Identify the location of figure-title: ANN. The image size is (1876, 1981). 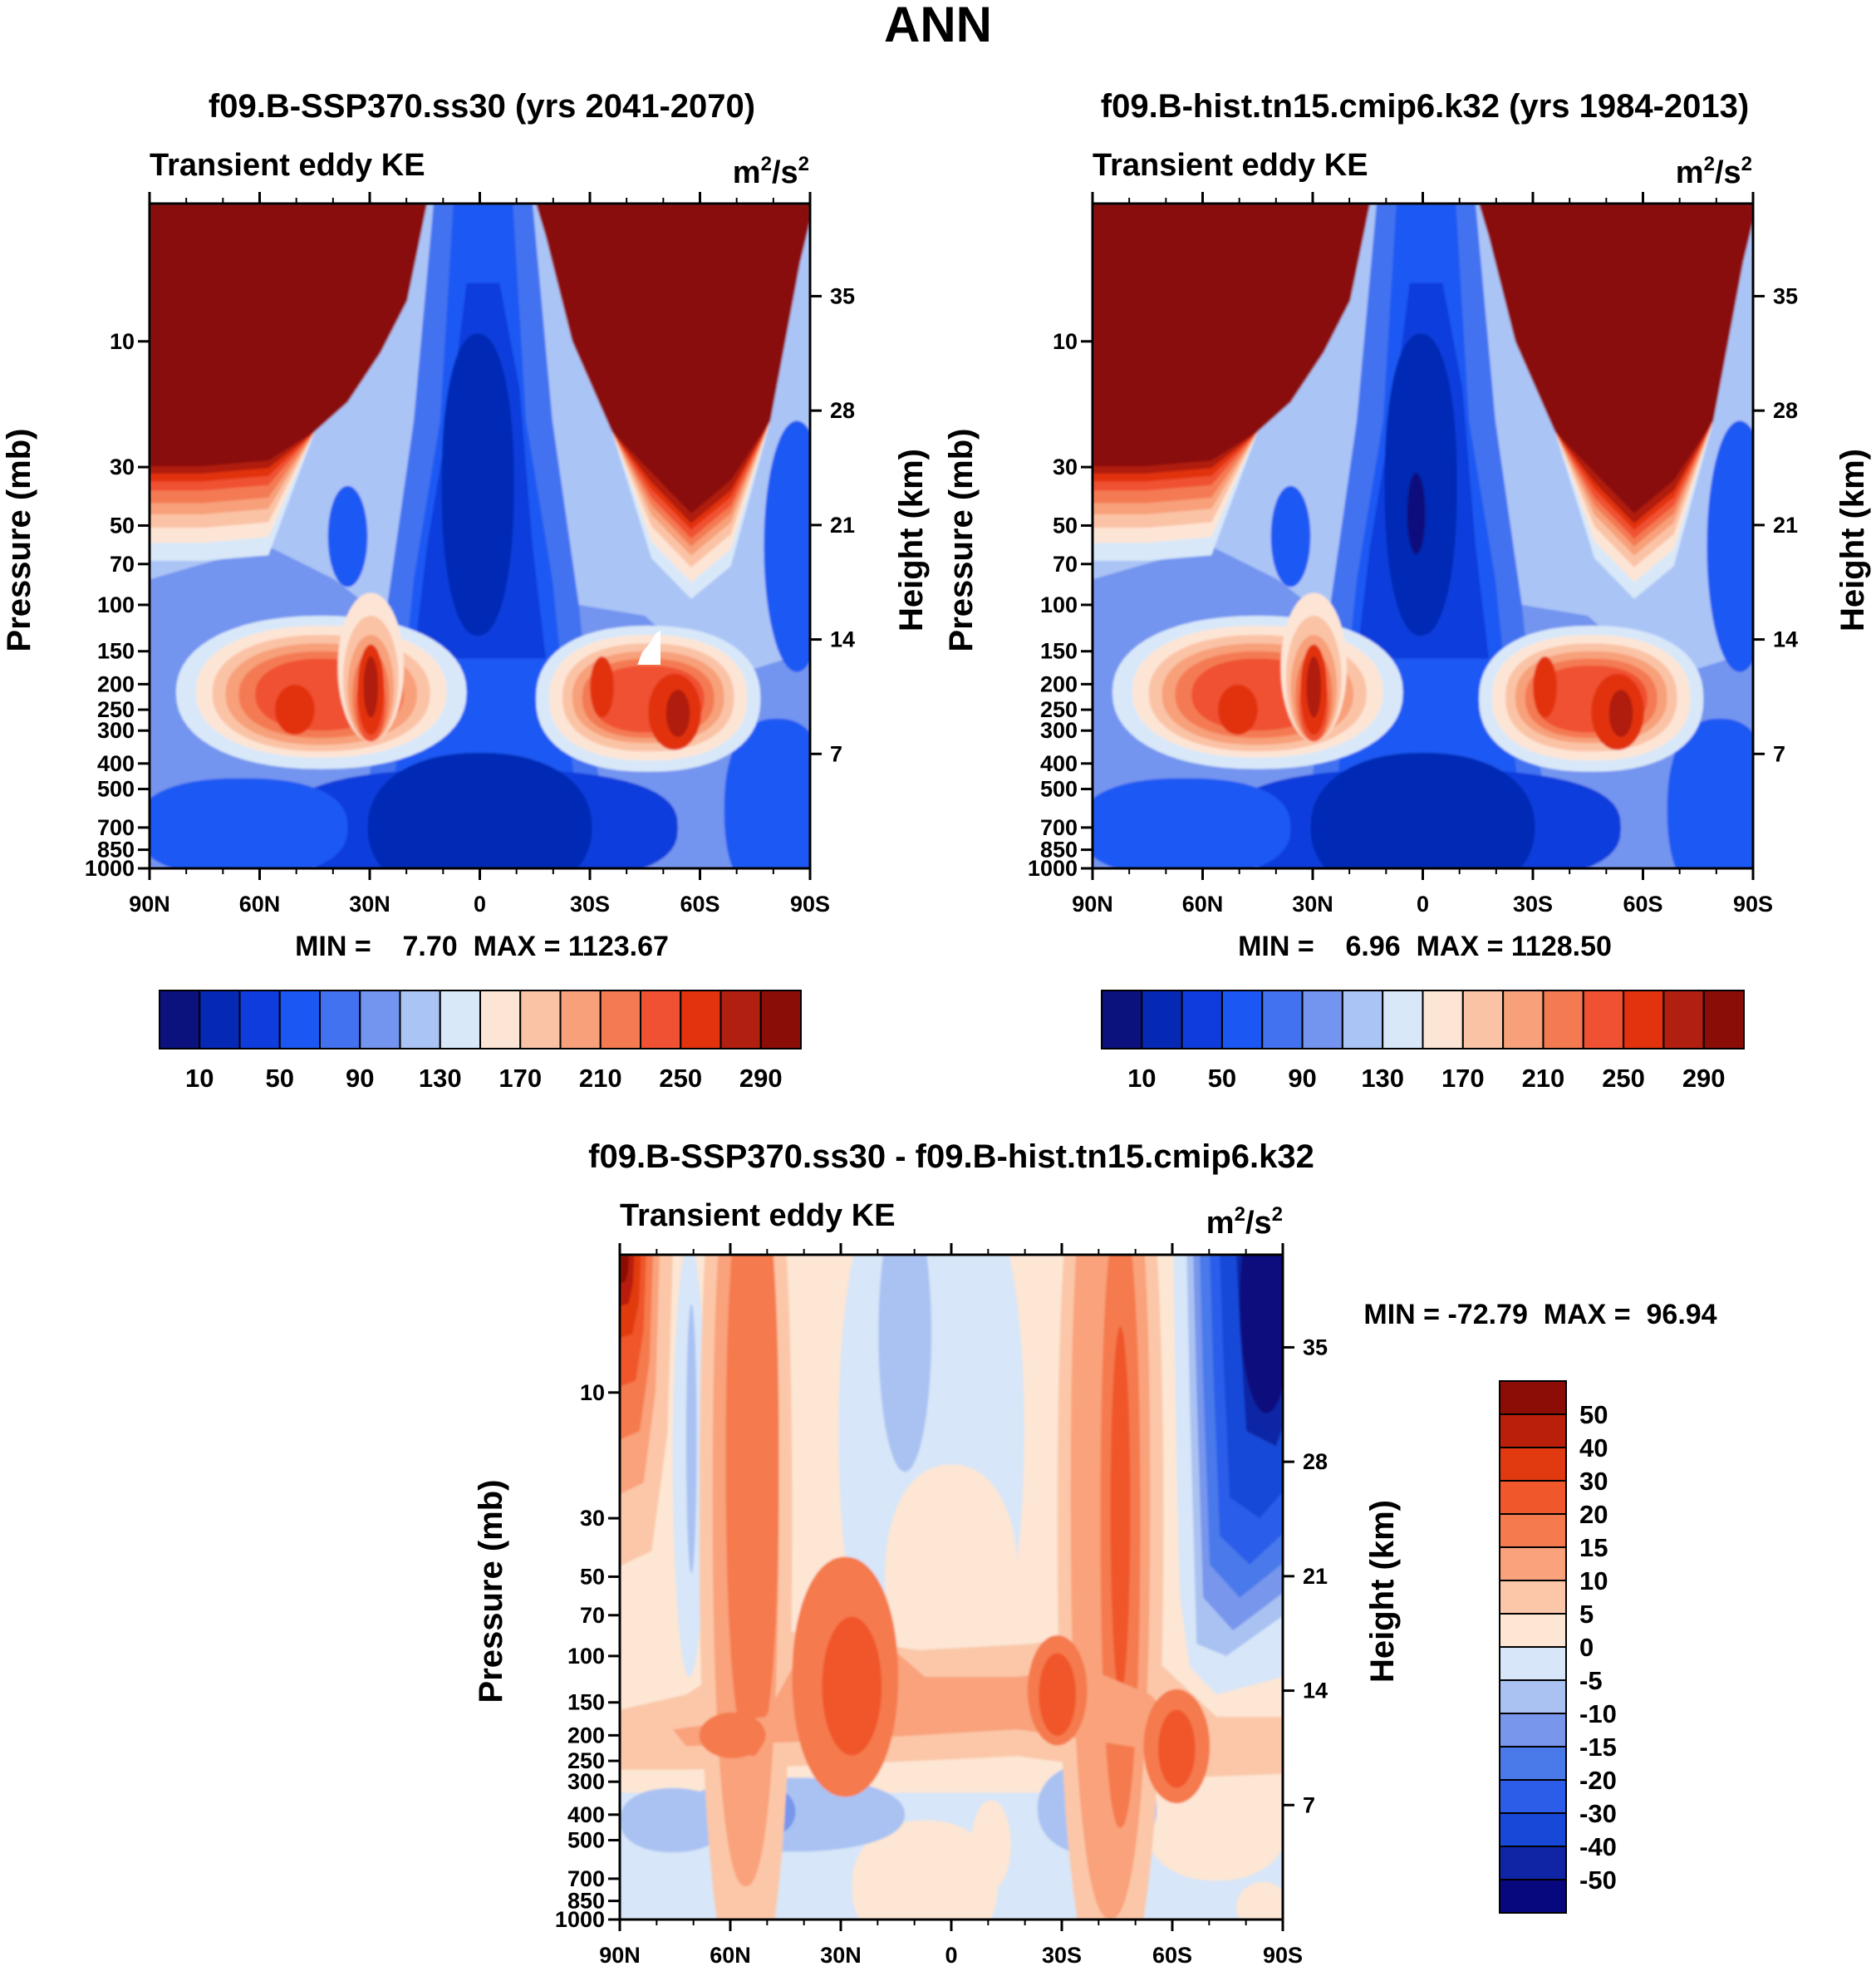
(938, 26).